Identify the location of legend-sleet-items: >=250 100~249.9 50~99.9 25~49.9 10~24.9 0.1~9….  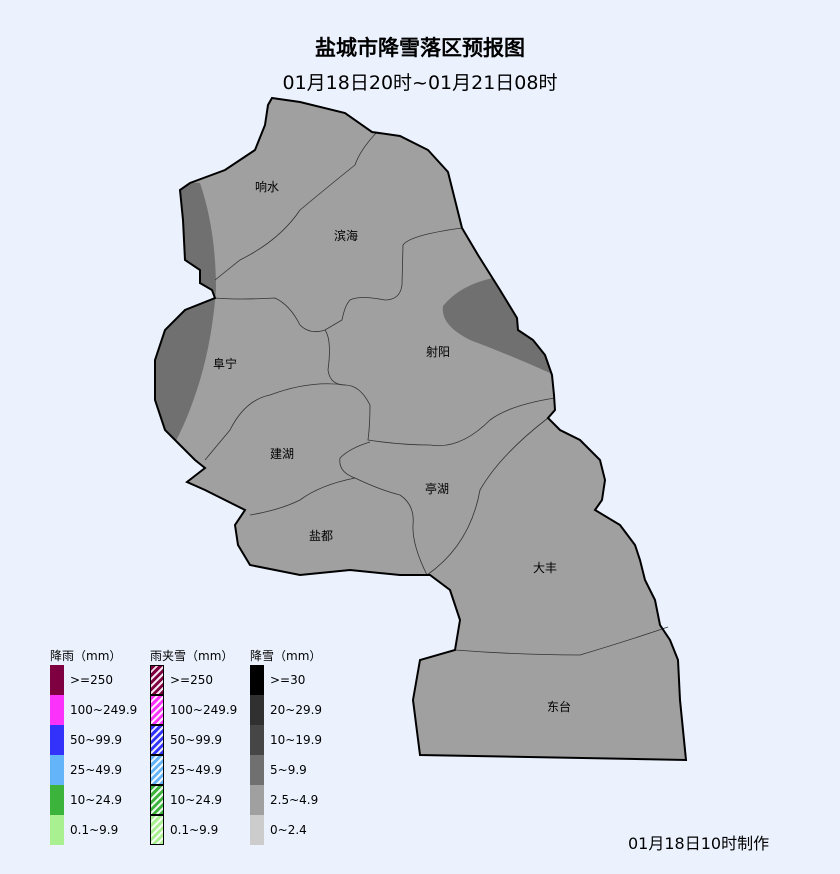
(193, 755).